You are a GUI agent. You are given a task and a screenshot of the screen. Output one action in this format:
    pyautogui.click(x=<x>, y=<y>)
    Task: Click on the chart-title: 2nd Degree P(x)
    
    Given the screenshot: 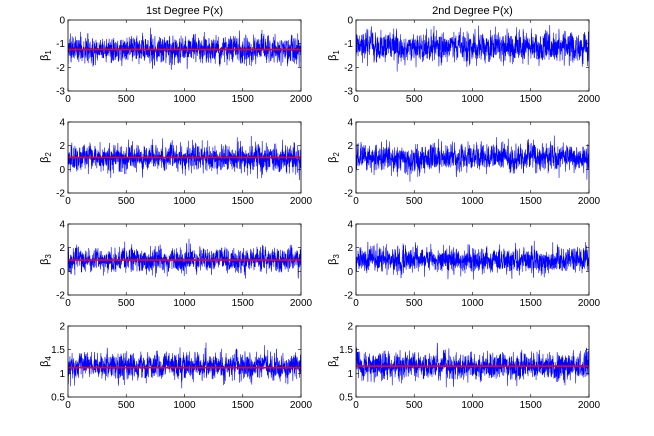 What is the action you would take?
    pyautogui.click(x=472, y=11)
    